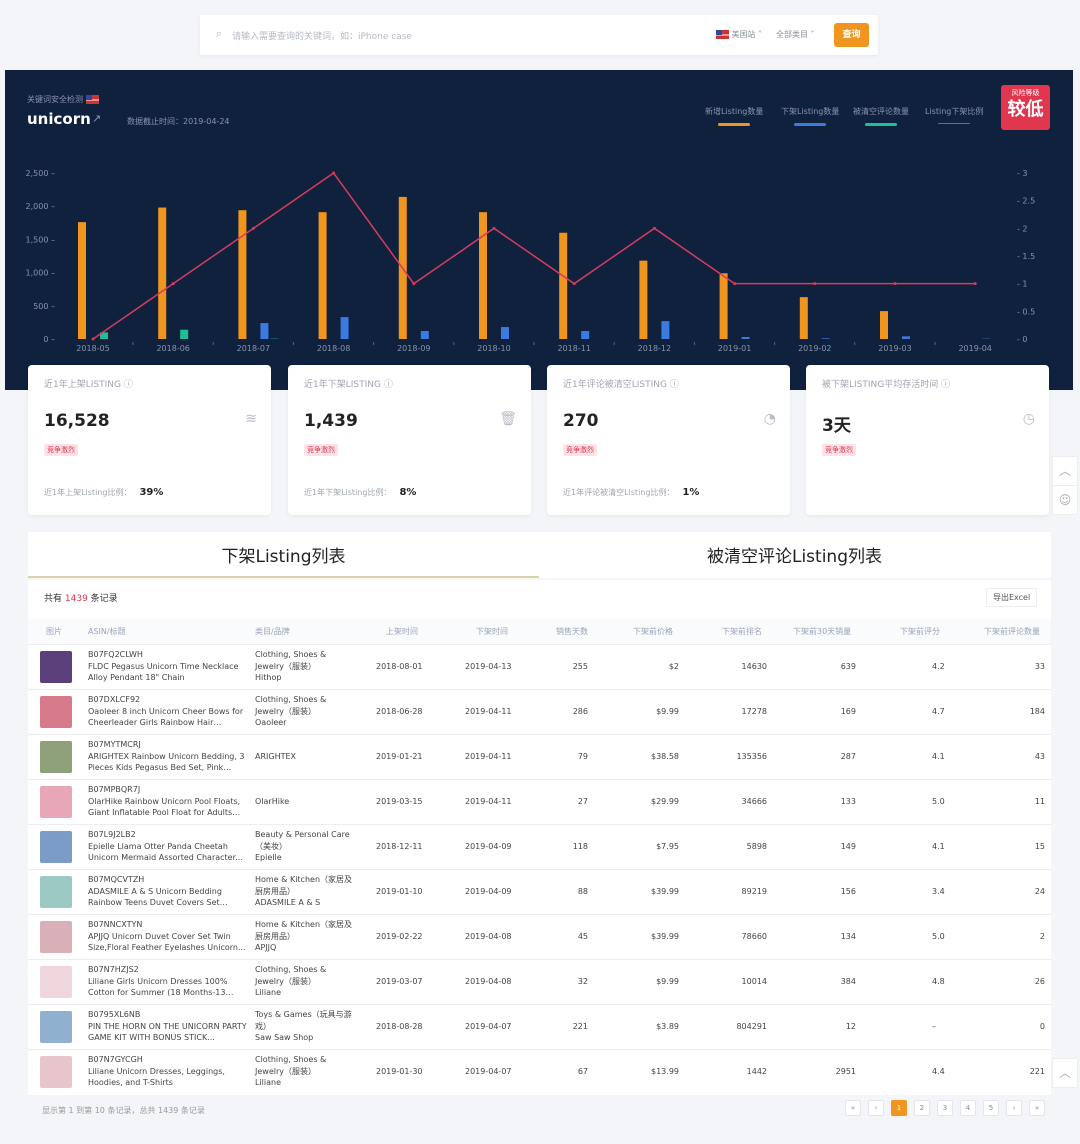  I want to click on search-input: 请输入需要查询的关键词，如：iPhone case, so click(322, 37).